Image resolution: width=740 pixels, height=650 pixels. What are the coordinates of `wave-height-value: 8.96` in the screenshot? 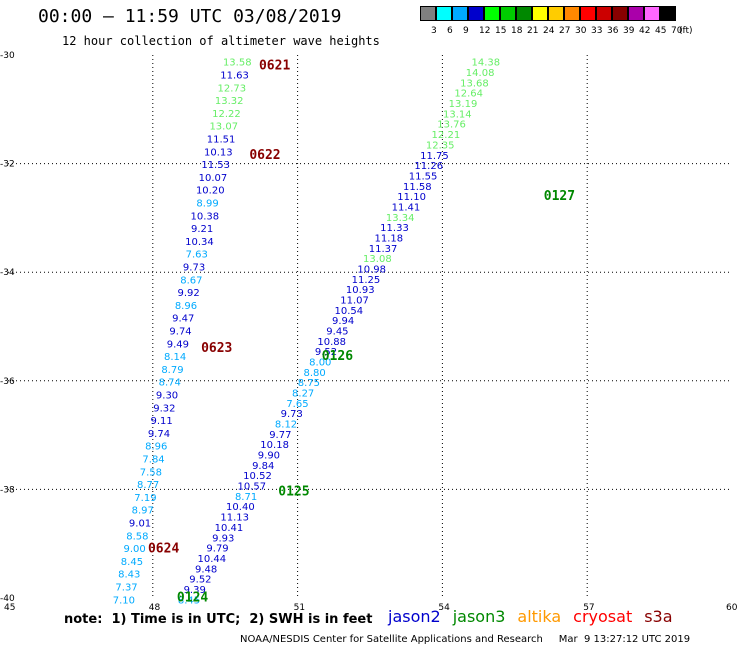 It's located at (156, 447).